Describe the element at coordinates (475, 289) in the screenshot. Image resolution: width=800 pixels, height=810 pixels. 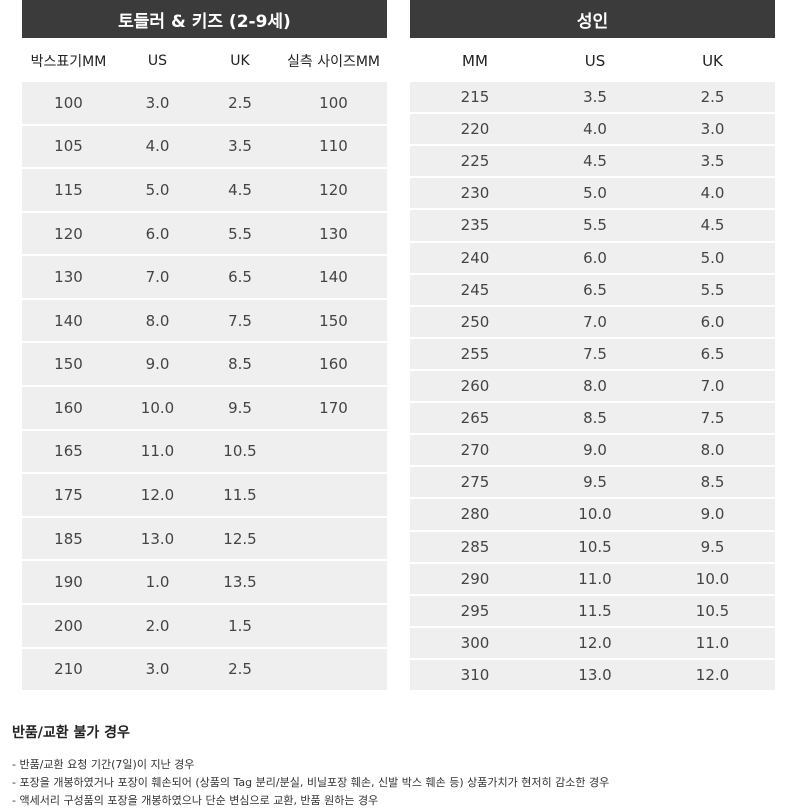
I see `table-cell: 245` at that location.